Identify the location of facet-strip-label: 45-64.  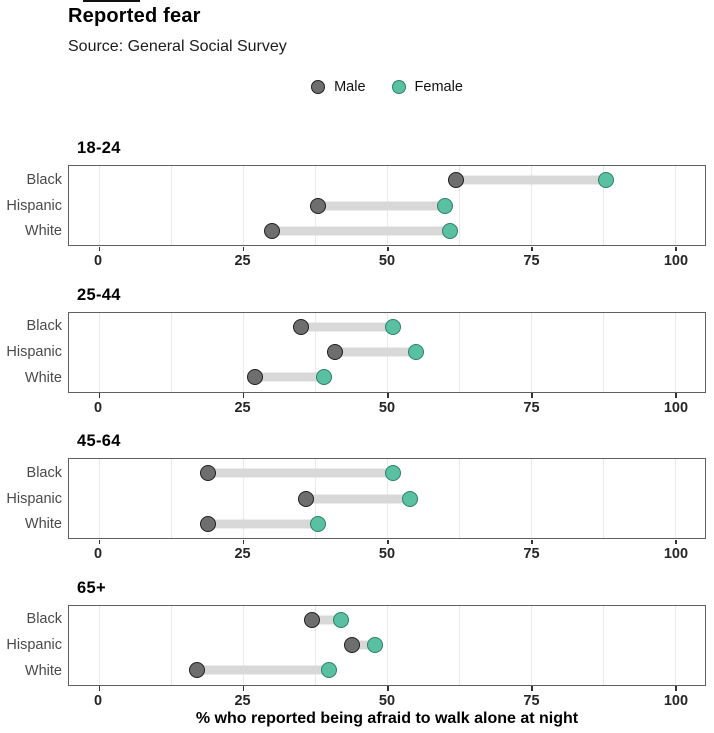
(99, 441).